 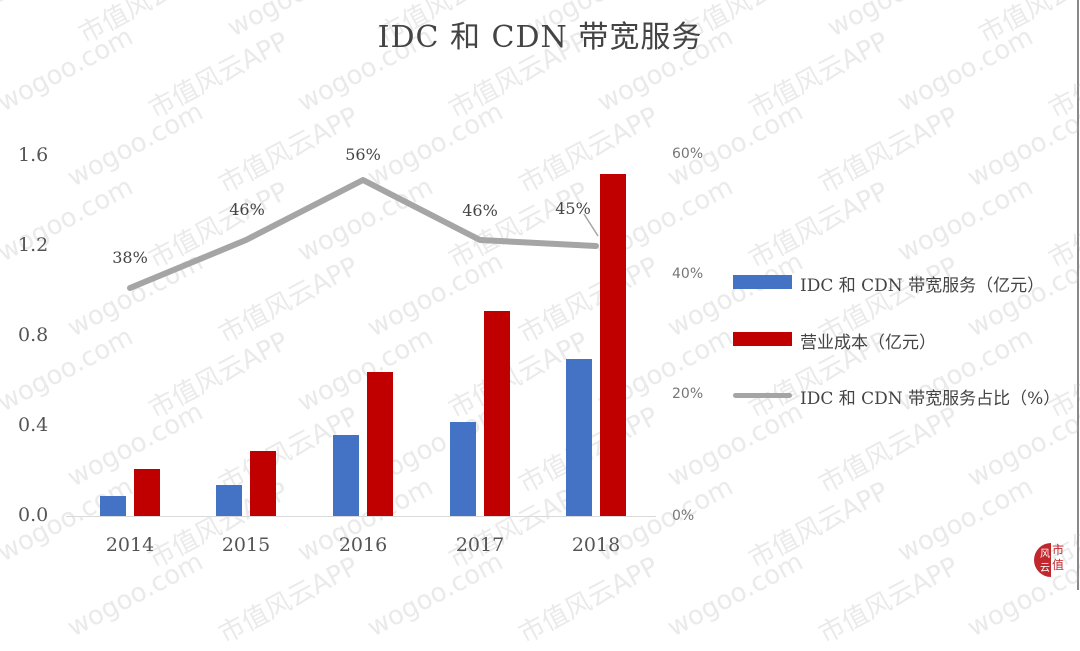 I want to click on chart-title: IDC 和 CDN 带宽服务, so click(x=540, y=37).